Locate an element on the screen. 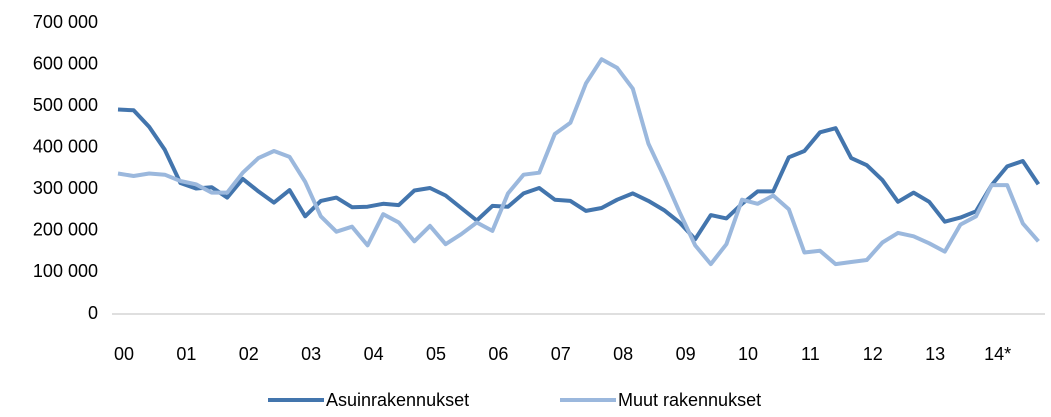 The width and height of the screenshot is (1051, 417). x-tick-label: 03 is located at coordinates (311, 354).